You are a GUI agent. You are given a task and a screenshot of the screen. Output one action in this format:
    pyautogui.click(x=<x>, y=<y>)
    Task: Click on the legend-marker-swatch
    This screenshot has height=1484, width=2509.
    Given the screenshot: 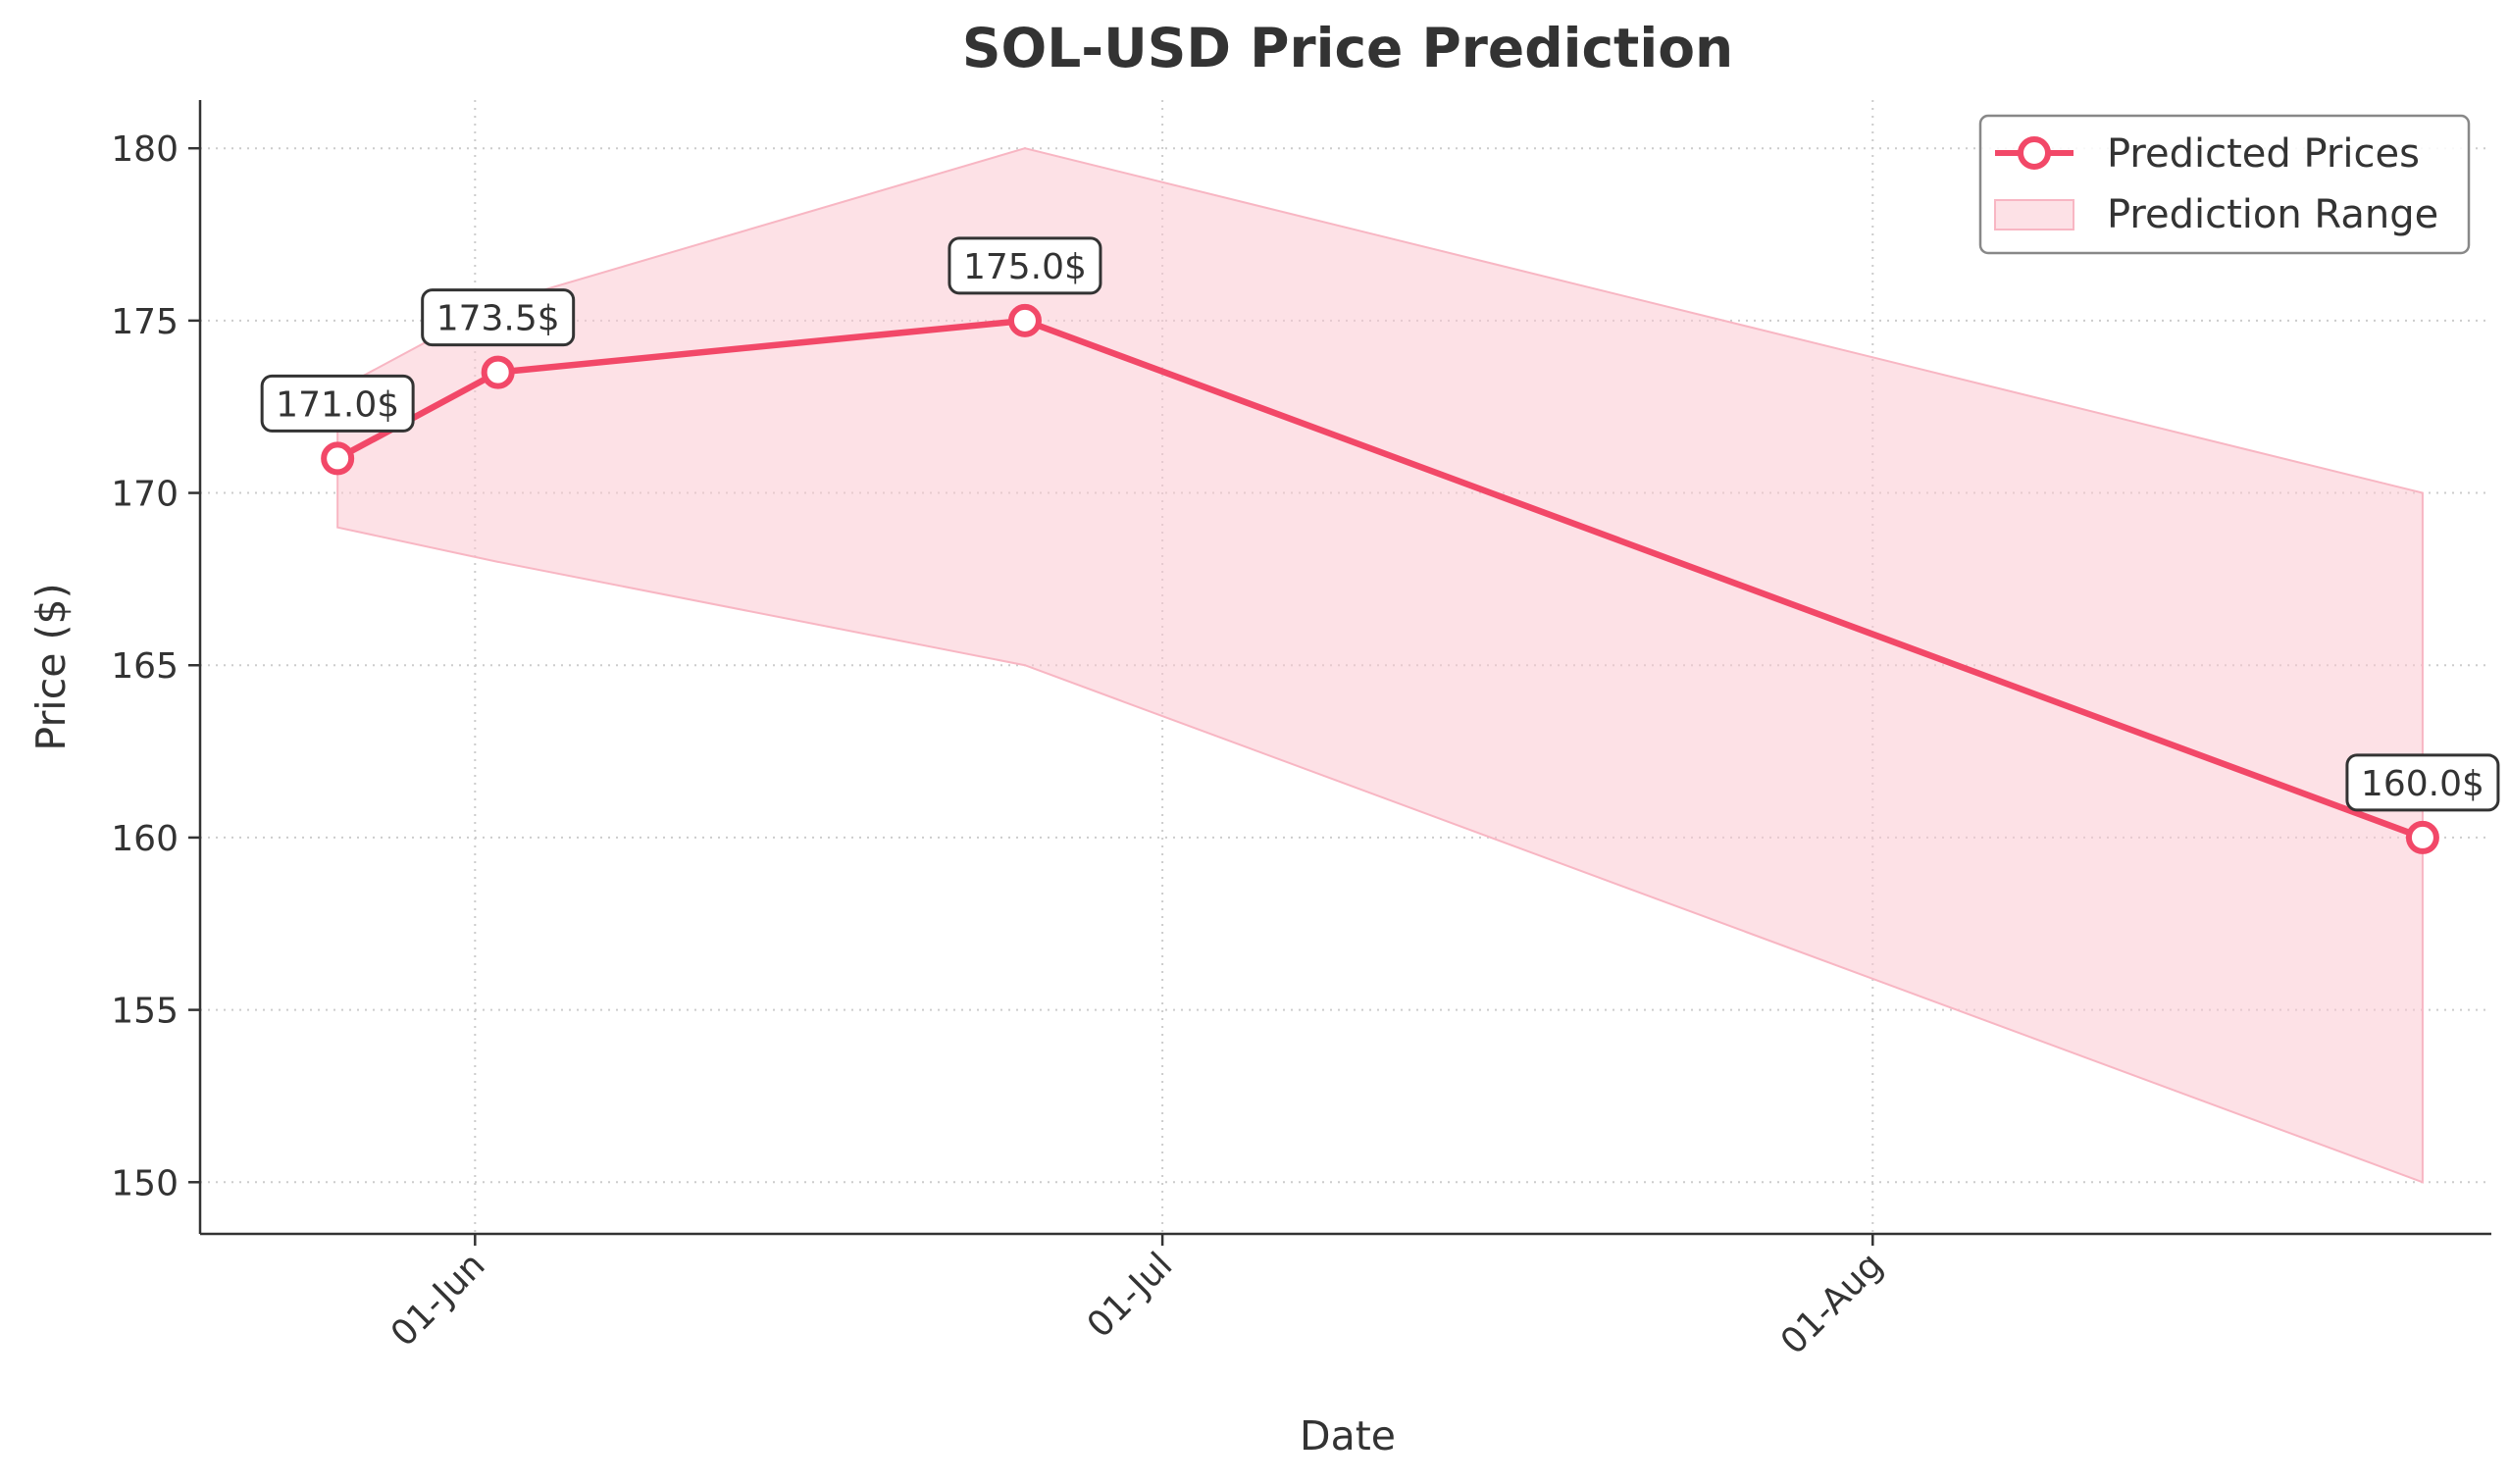 What is the action you would take?
    pyautogui.click(x=2034, y=153)
    